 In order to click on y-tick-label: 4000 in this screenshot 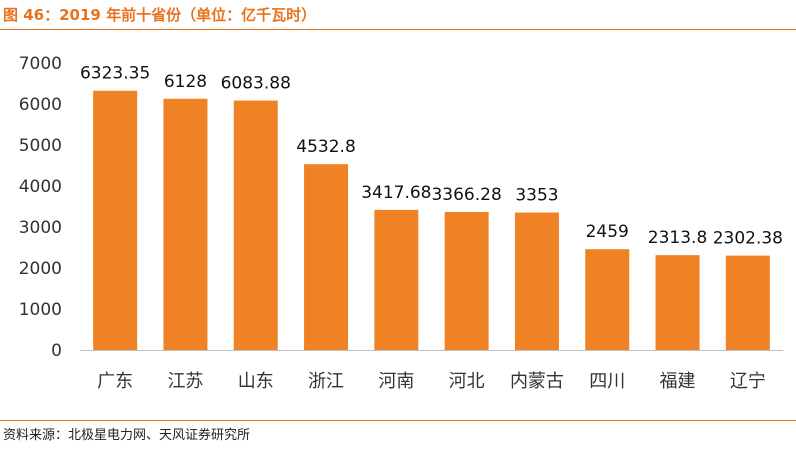, I will do `click(40, 187)`.